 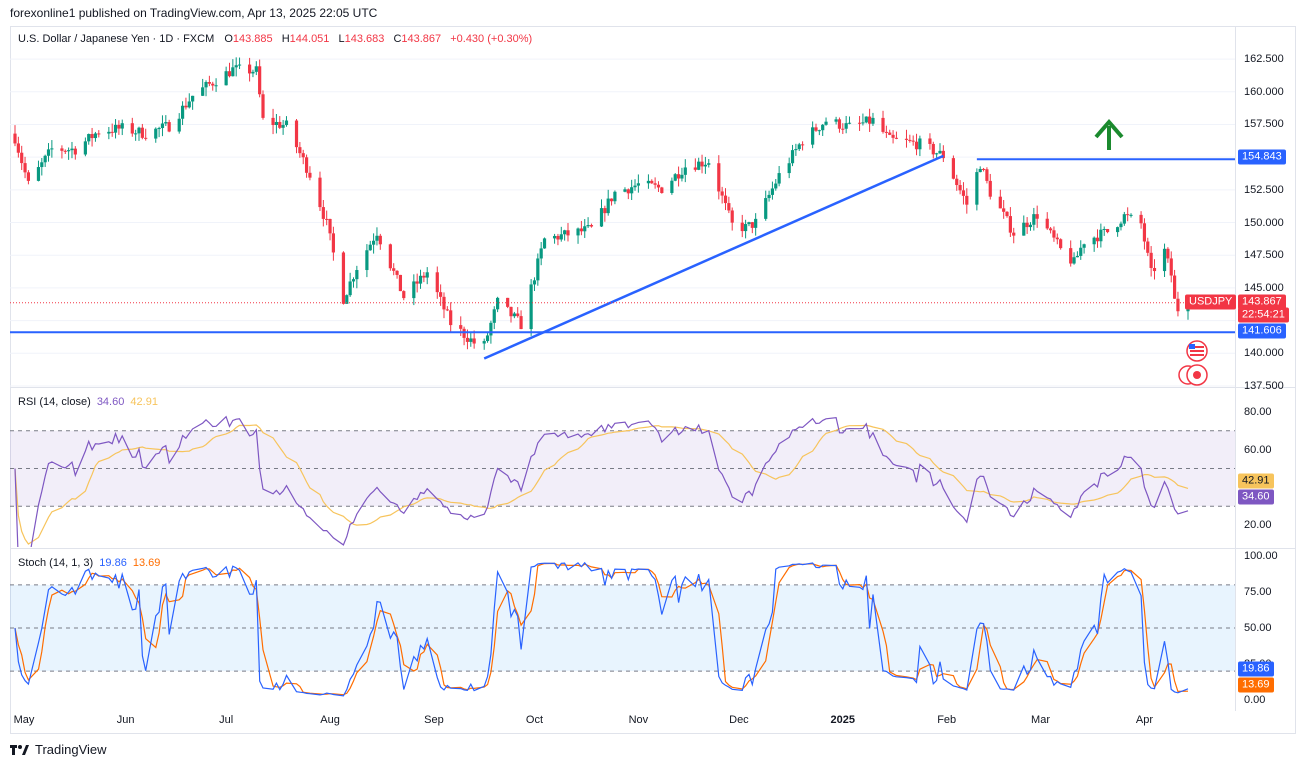 I want to click on open-value: 143.885, so click(x=252, y=39).